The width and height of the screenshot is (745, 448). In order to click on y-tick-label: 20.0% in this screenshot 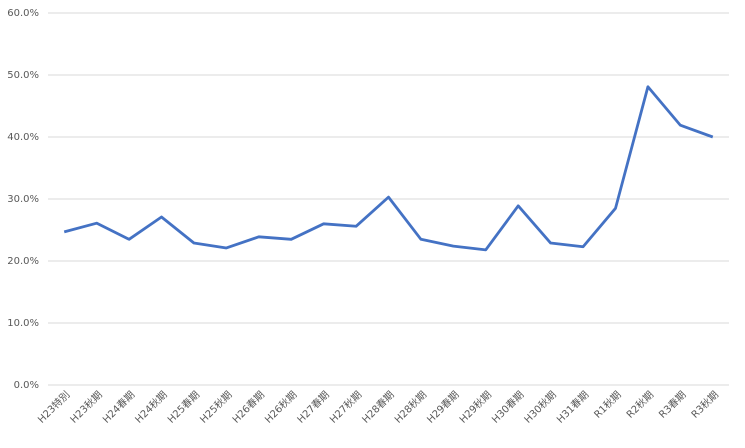, I will do `click(23, 261)`.